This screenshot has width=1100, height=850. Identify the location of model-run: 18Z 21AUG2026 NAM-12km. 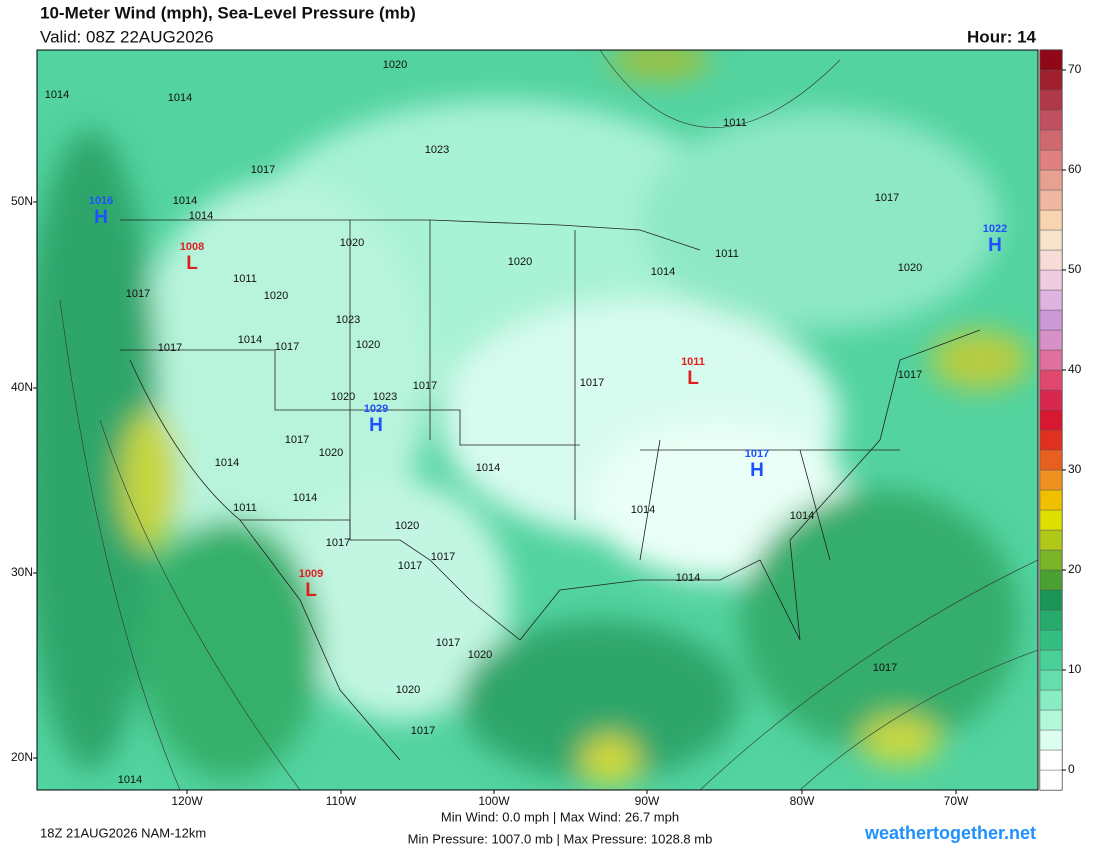
(123, 832).